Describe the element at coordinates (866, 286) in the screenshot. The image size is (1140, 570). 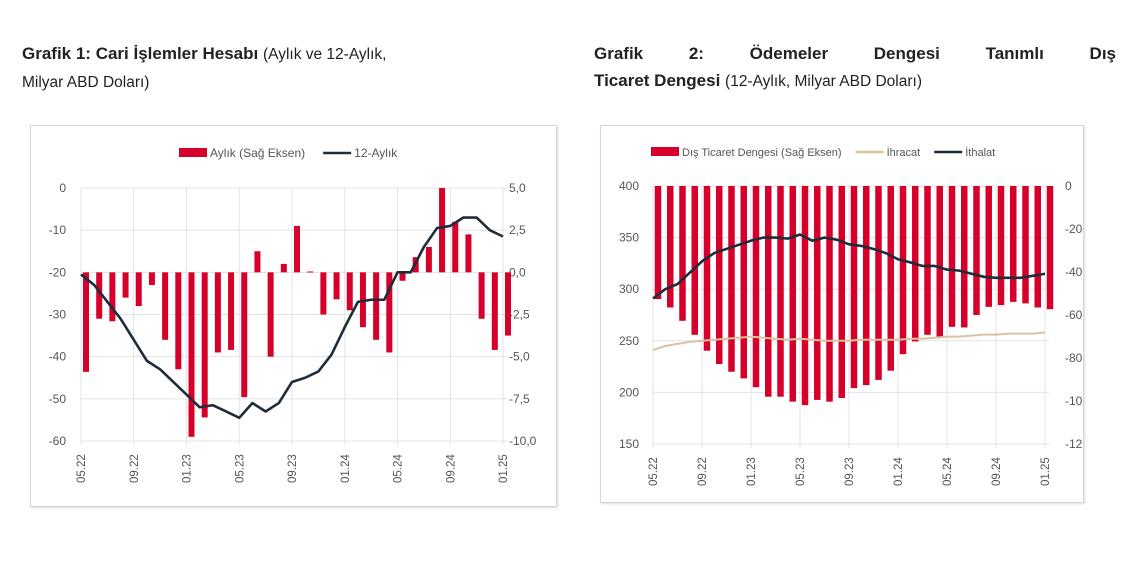
I see `bar-10.23` at that location.